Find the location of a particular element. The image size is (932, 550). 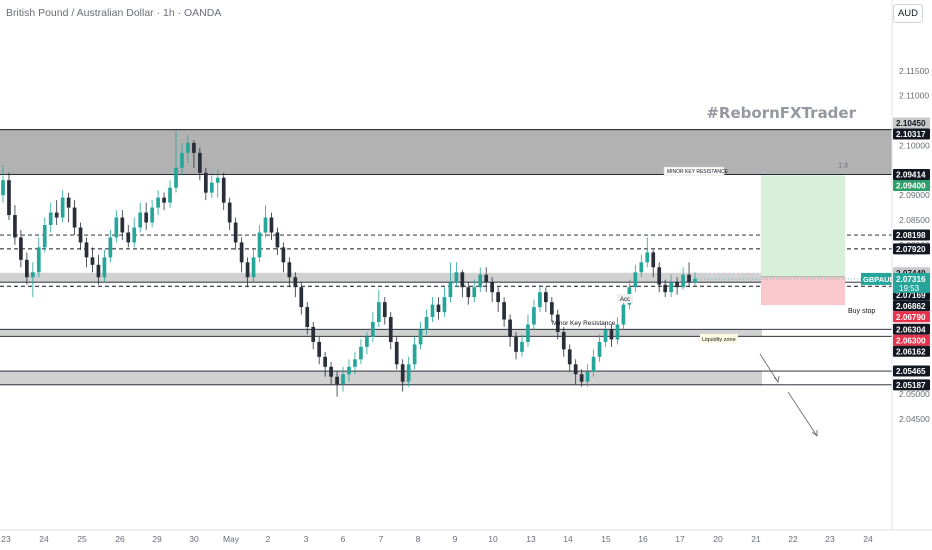

y-tick-4: 2.08500 is located at coordinates (914, 220).